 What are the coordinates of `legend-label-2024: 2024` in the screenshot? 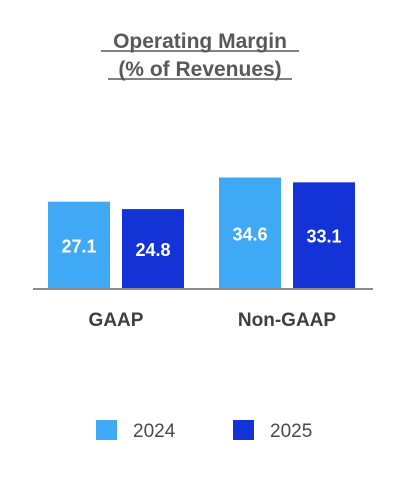 It's located at (154, 431).